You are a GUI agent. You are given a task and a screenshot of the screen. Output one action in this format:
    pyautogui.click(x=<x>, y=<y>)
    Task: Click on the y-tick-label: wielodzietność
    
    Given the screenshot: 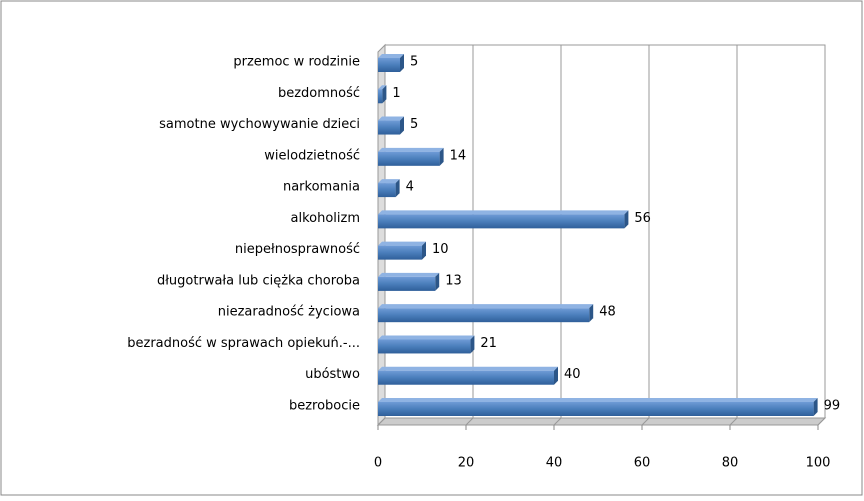 What is the action you would take?
    pyautogui.click(x=312, y=155)
    